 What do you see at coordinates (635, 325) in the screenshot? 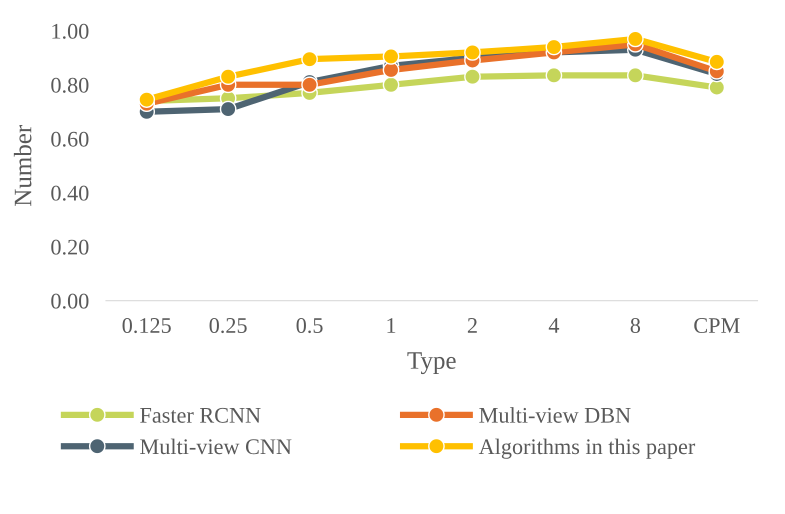
I see `x-tick-label: 8` at bounding box center [635, 325].